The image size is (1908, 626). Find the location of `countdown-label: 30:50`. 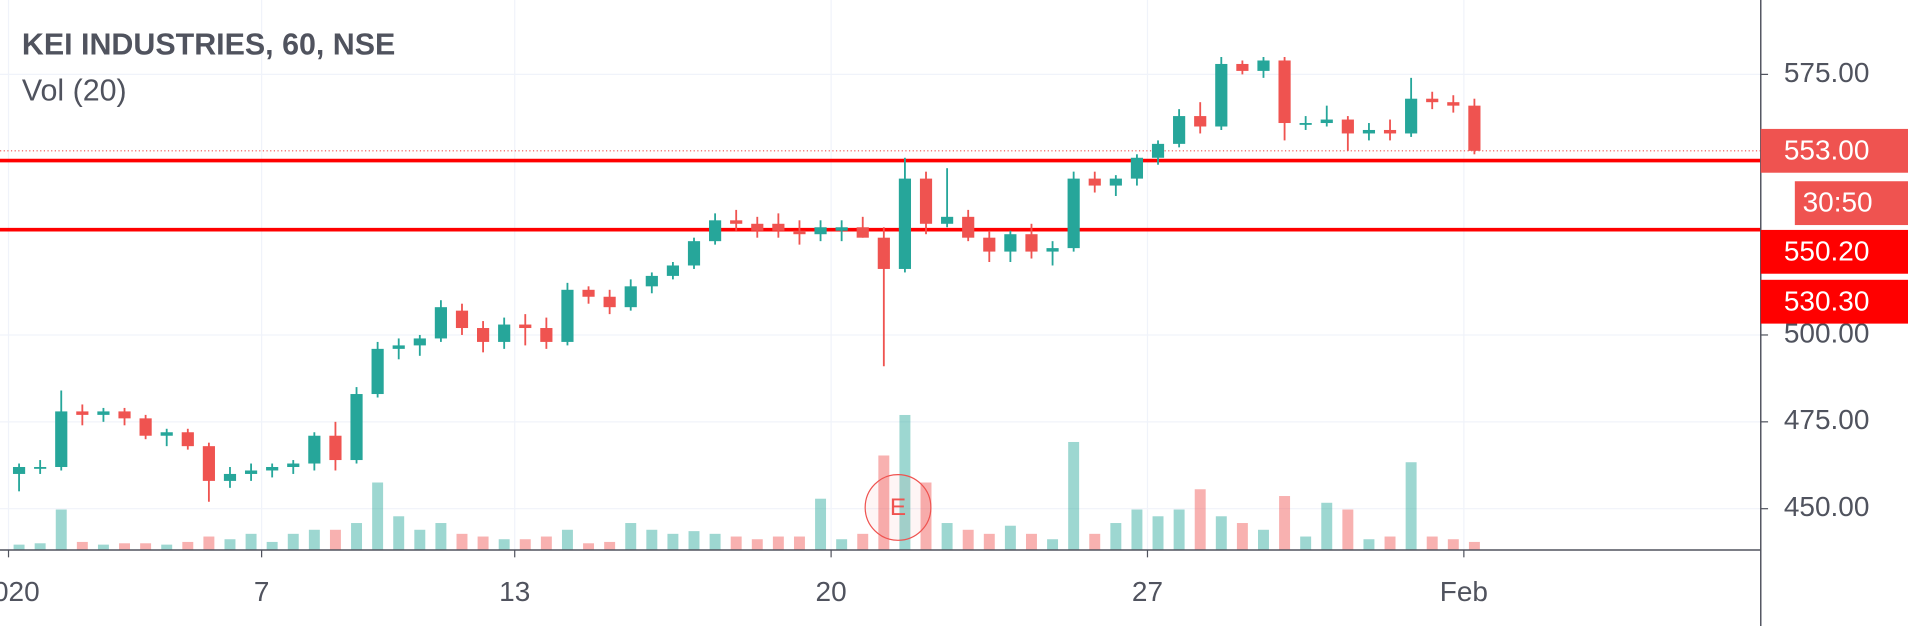

countdown-label: 30:50 is located at coordinates (1838, 202).